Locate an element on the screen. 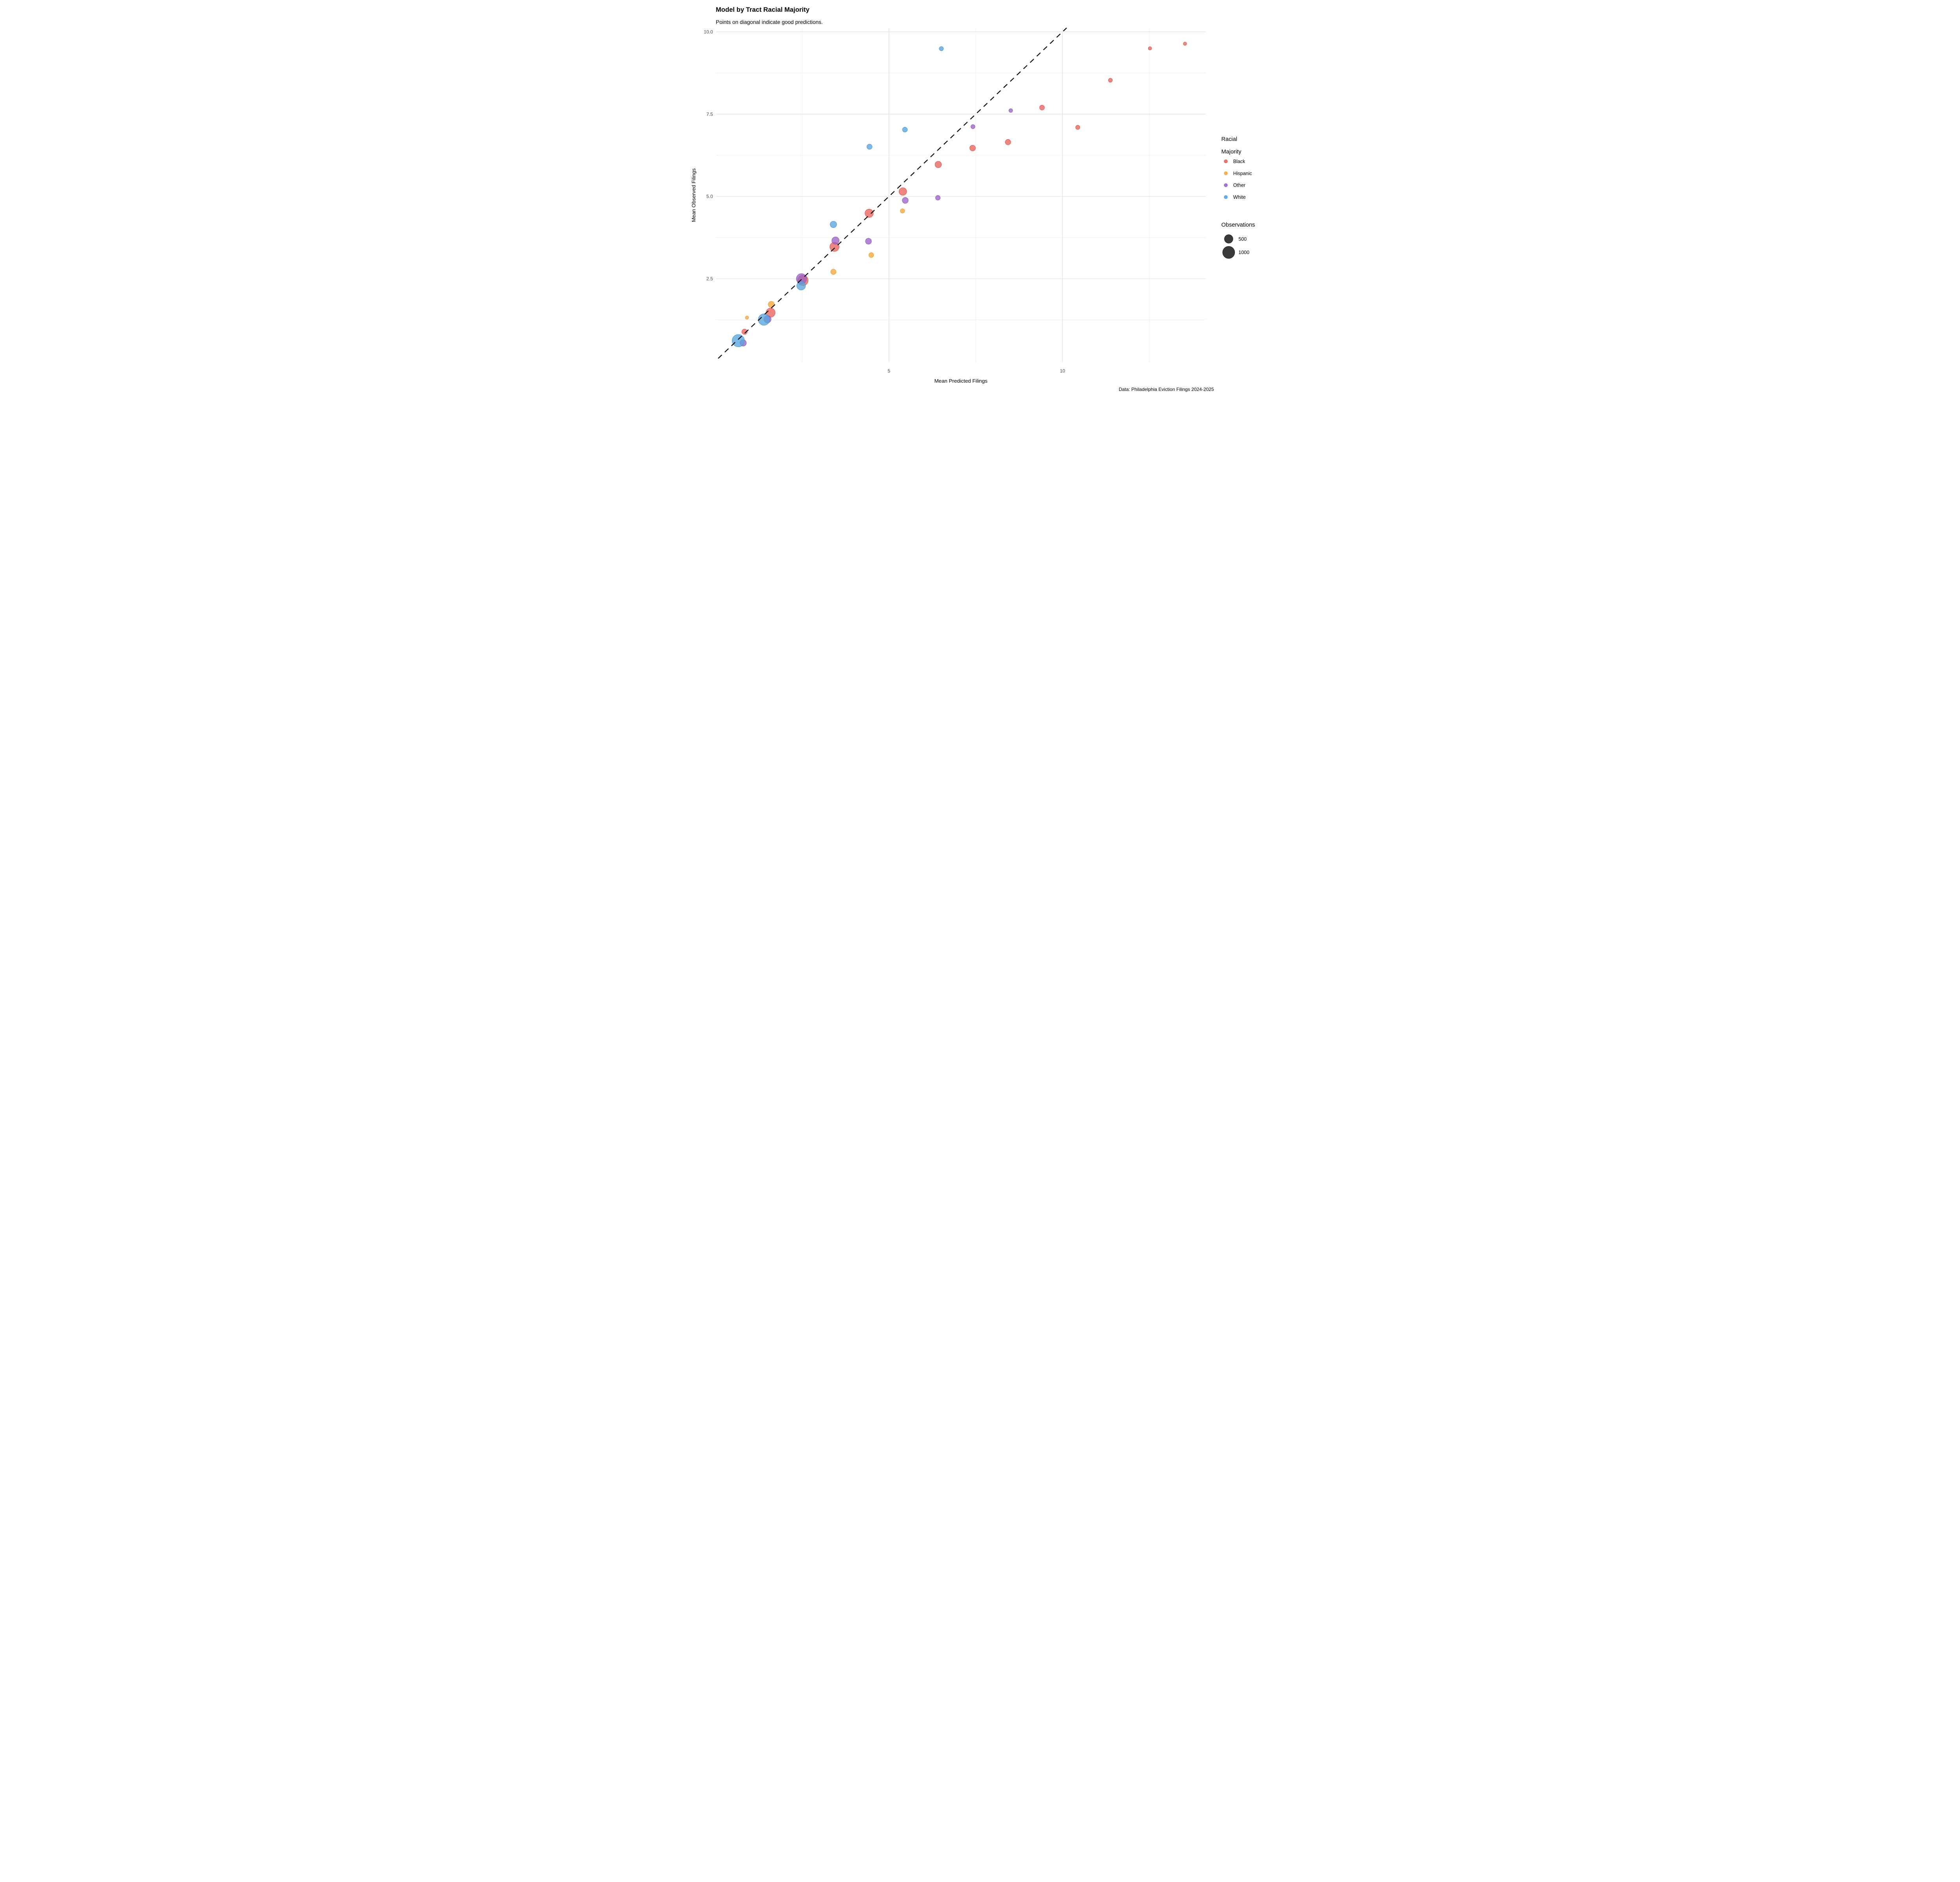 The height and width of the screenshot is (1882, 1960). size-legend-title: Observations is located at coordinates (1238, 225).